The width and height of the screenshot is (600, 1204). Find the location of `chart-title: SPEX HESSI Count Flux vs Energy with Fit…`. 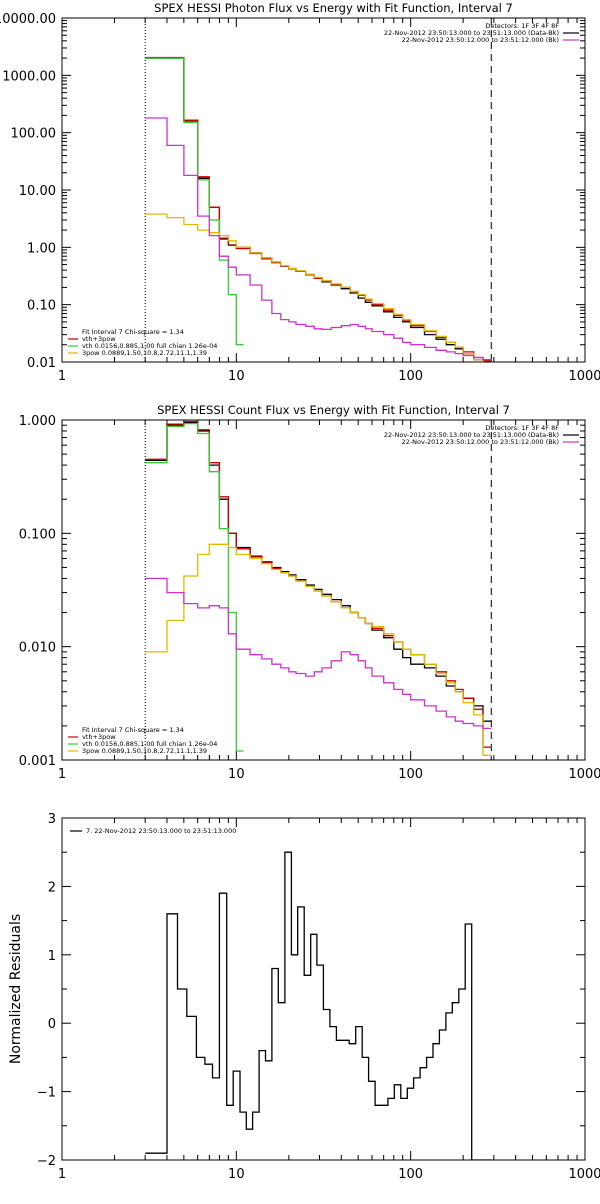

chart-title: SPEX HESSI Count Flux vs Energy with Fit… is located at coordinates (333, 410).